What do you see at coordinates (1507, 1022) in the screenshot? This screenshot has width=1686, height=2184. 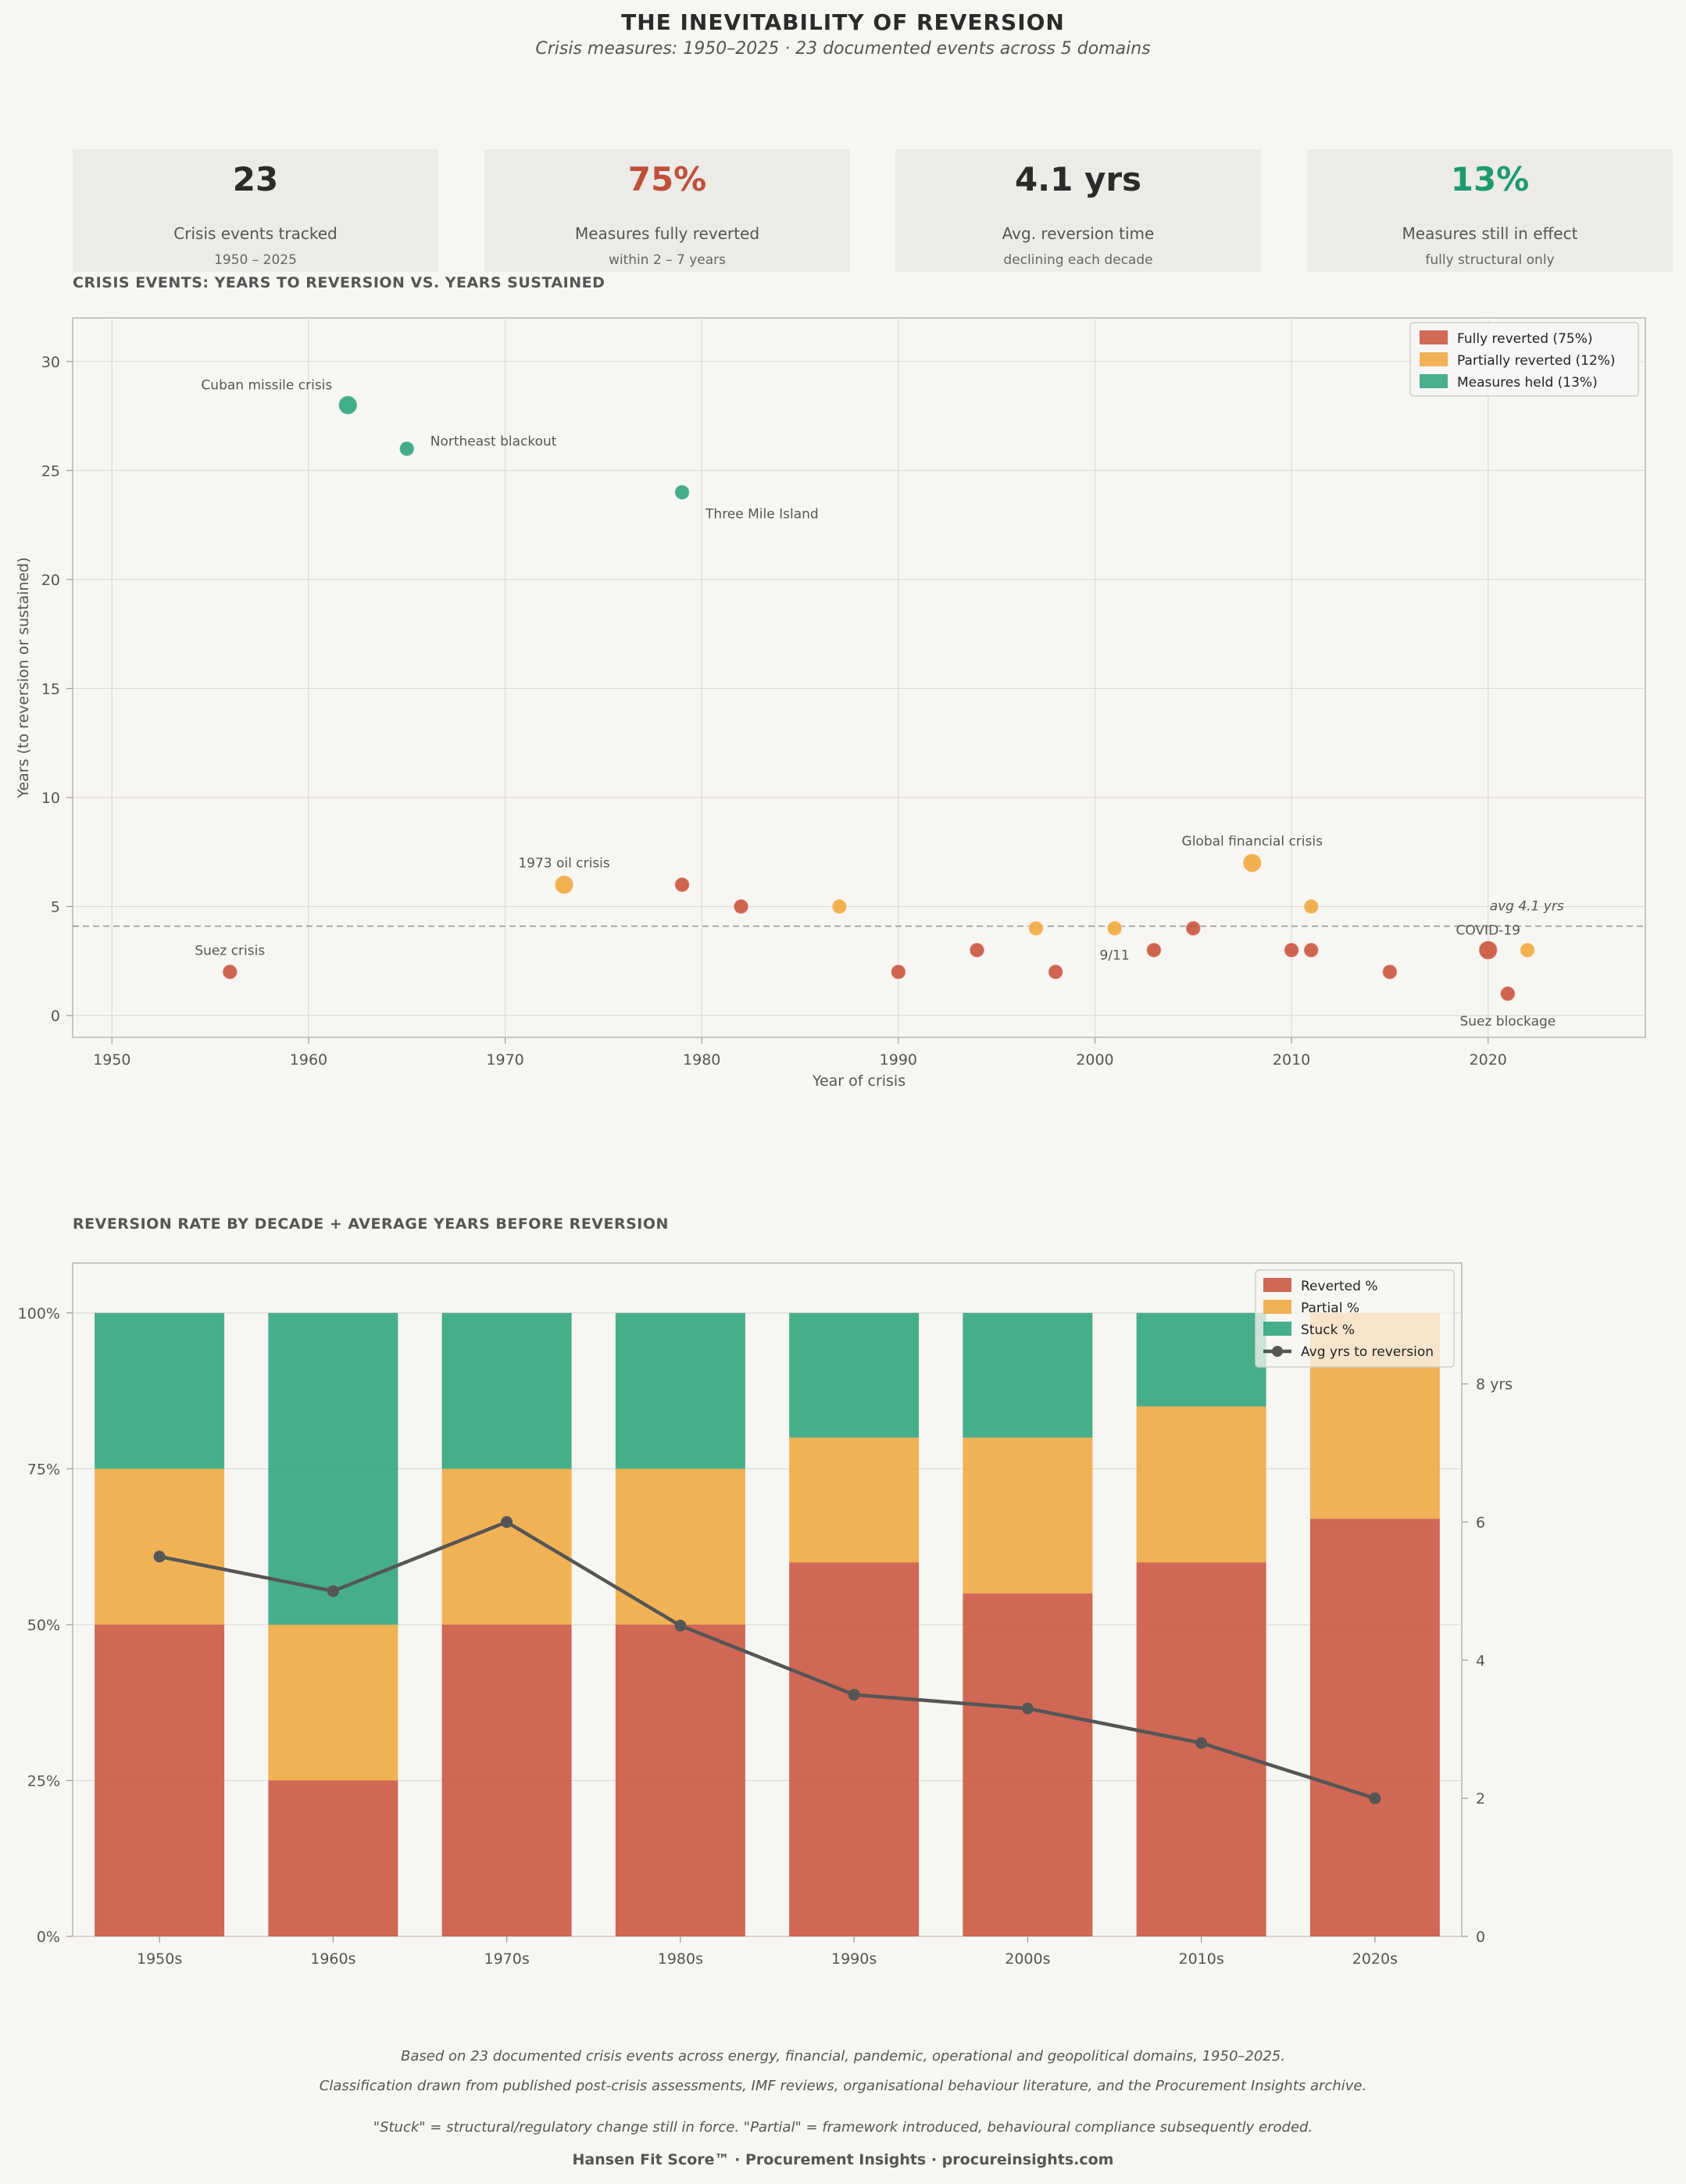 I see `scatter-point-label: Suez blockage` at bounding box center [1507, 1022].